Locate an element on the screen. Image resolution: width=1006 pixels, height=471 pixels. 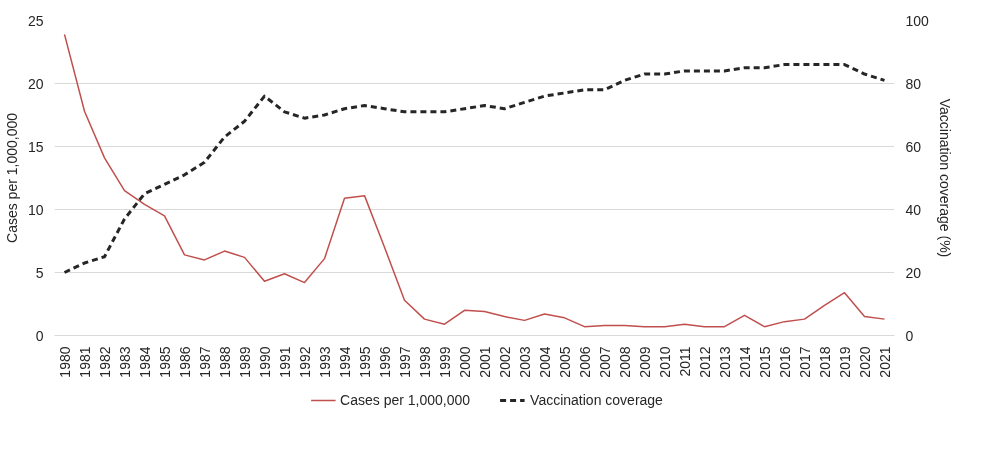
x-tick-label: 1998 is located at coordinates (424, 362).